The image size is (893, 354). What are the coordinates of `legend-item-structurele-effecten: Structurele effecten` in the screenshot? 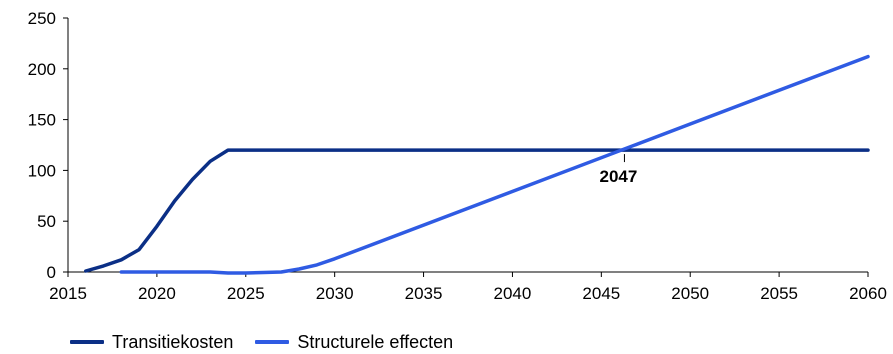 It's located at (354, 342).